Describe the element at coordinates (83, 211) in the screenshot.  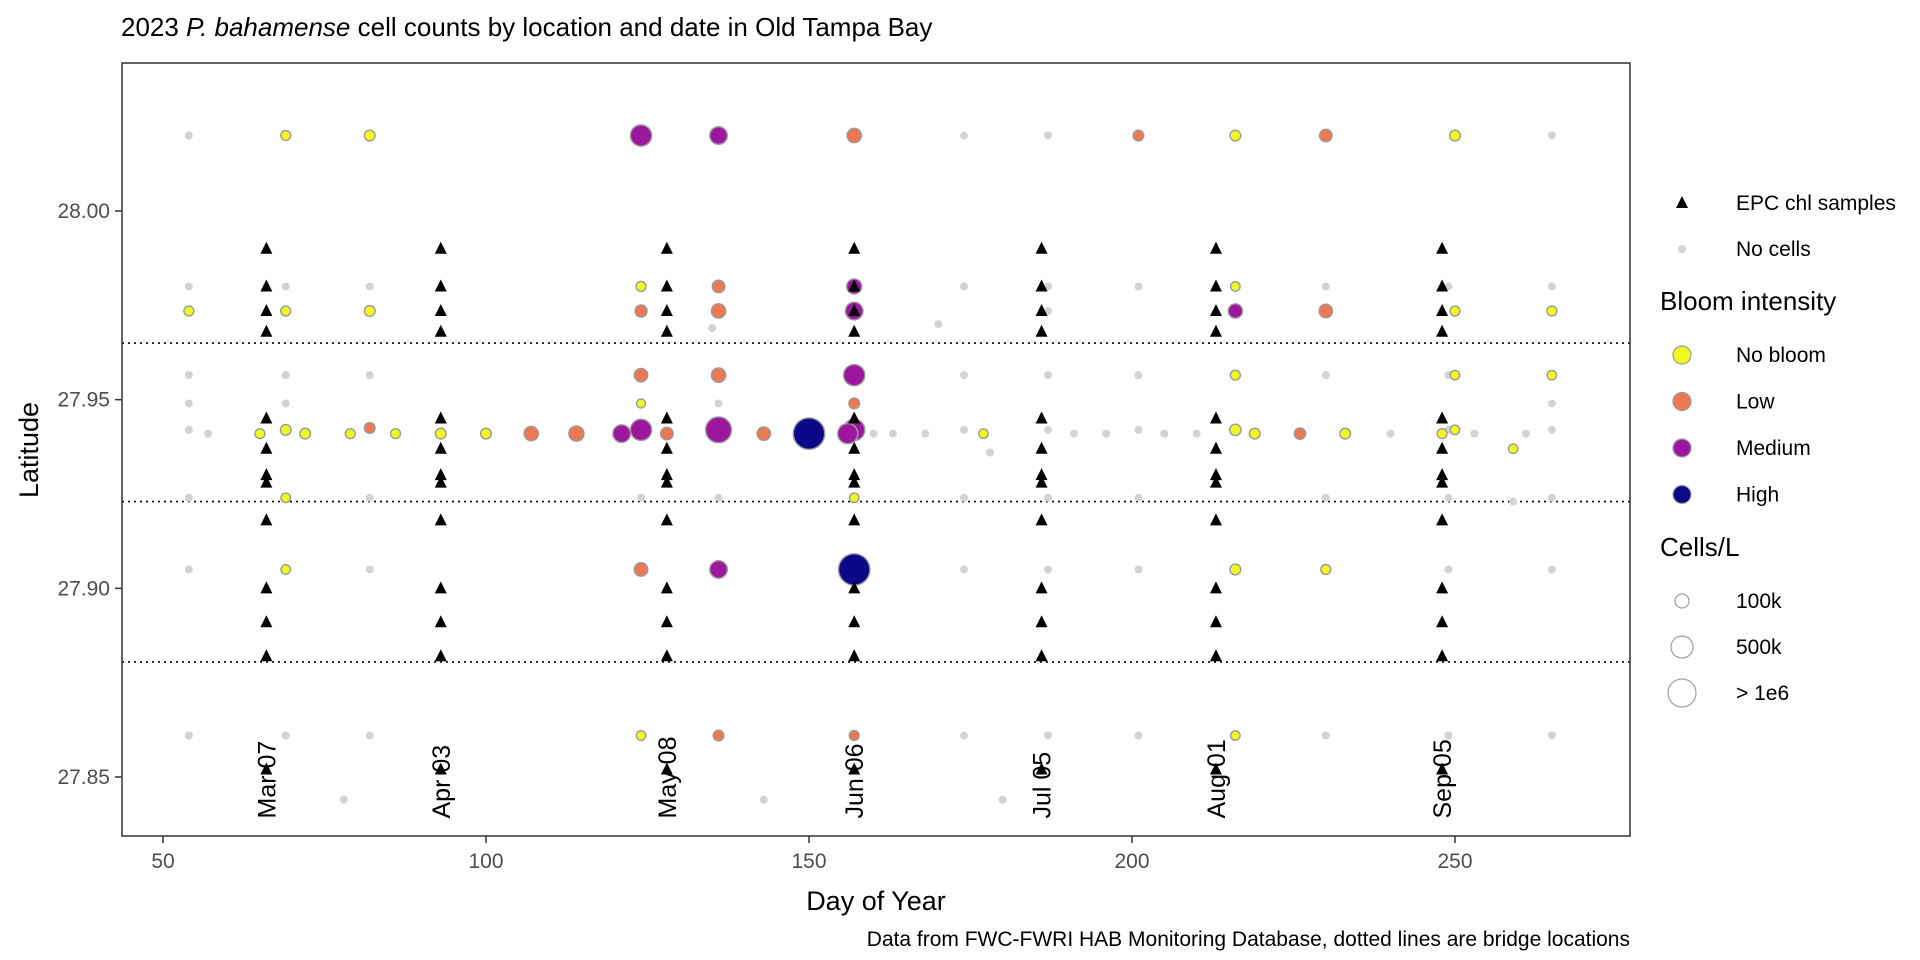
I see `y-tick-label: 28.00` at that location.